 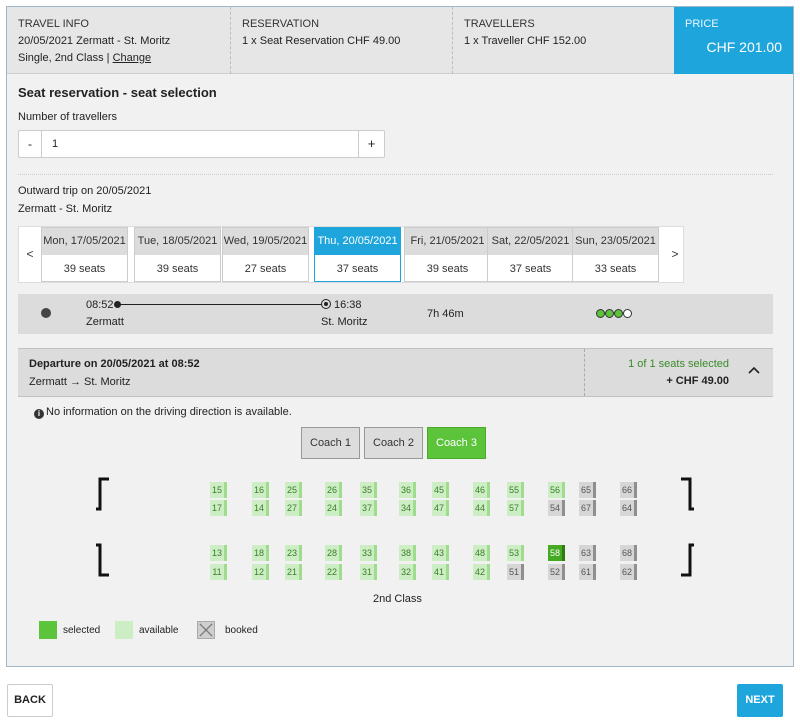 I want to click on seat-available: 47, so click(x=440, y=508).